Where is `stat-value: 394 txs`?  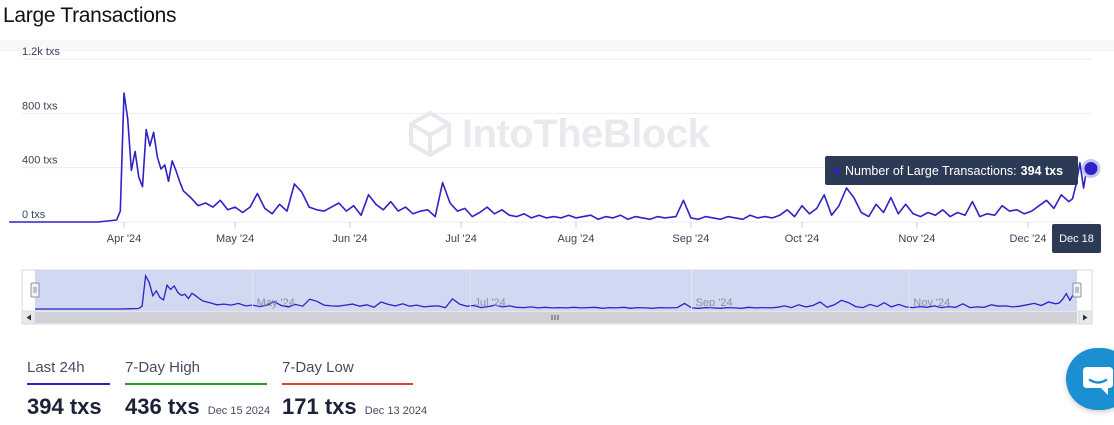
stat-value: 394 txs is located at coordinates (64, 406).